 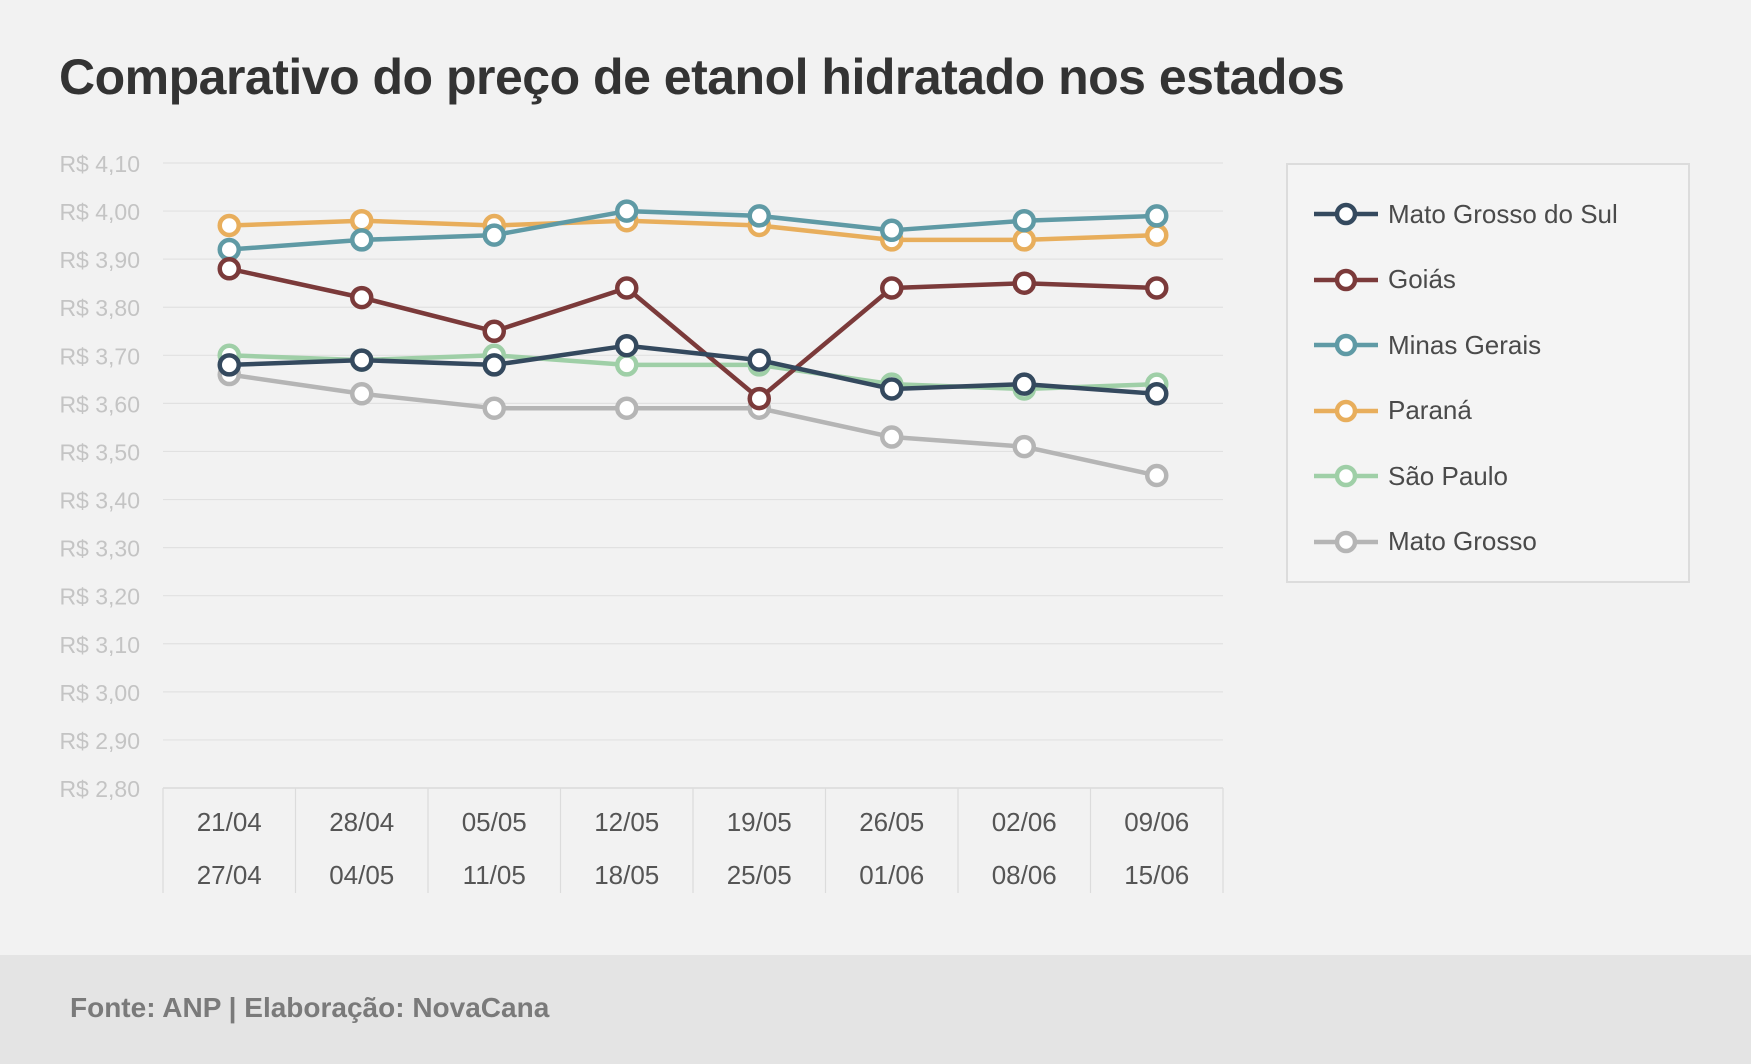 What do you see at coordinates (99, 452) in the screenshot?
I see `y-tick-label: R$ 3,50` at bounding box center [99, 452].